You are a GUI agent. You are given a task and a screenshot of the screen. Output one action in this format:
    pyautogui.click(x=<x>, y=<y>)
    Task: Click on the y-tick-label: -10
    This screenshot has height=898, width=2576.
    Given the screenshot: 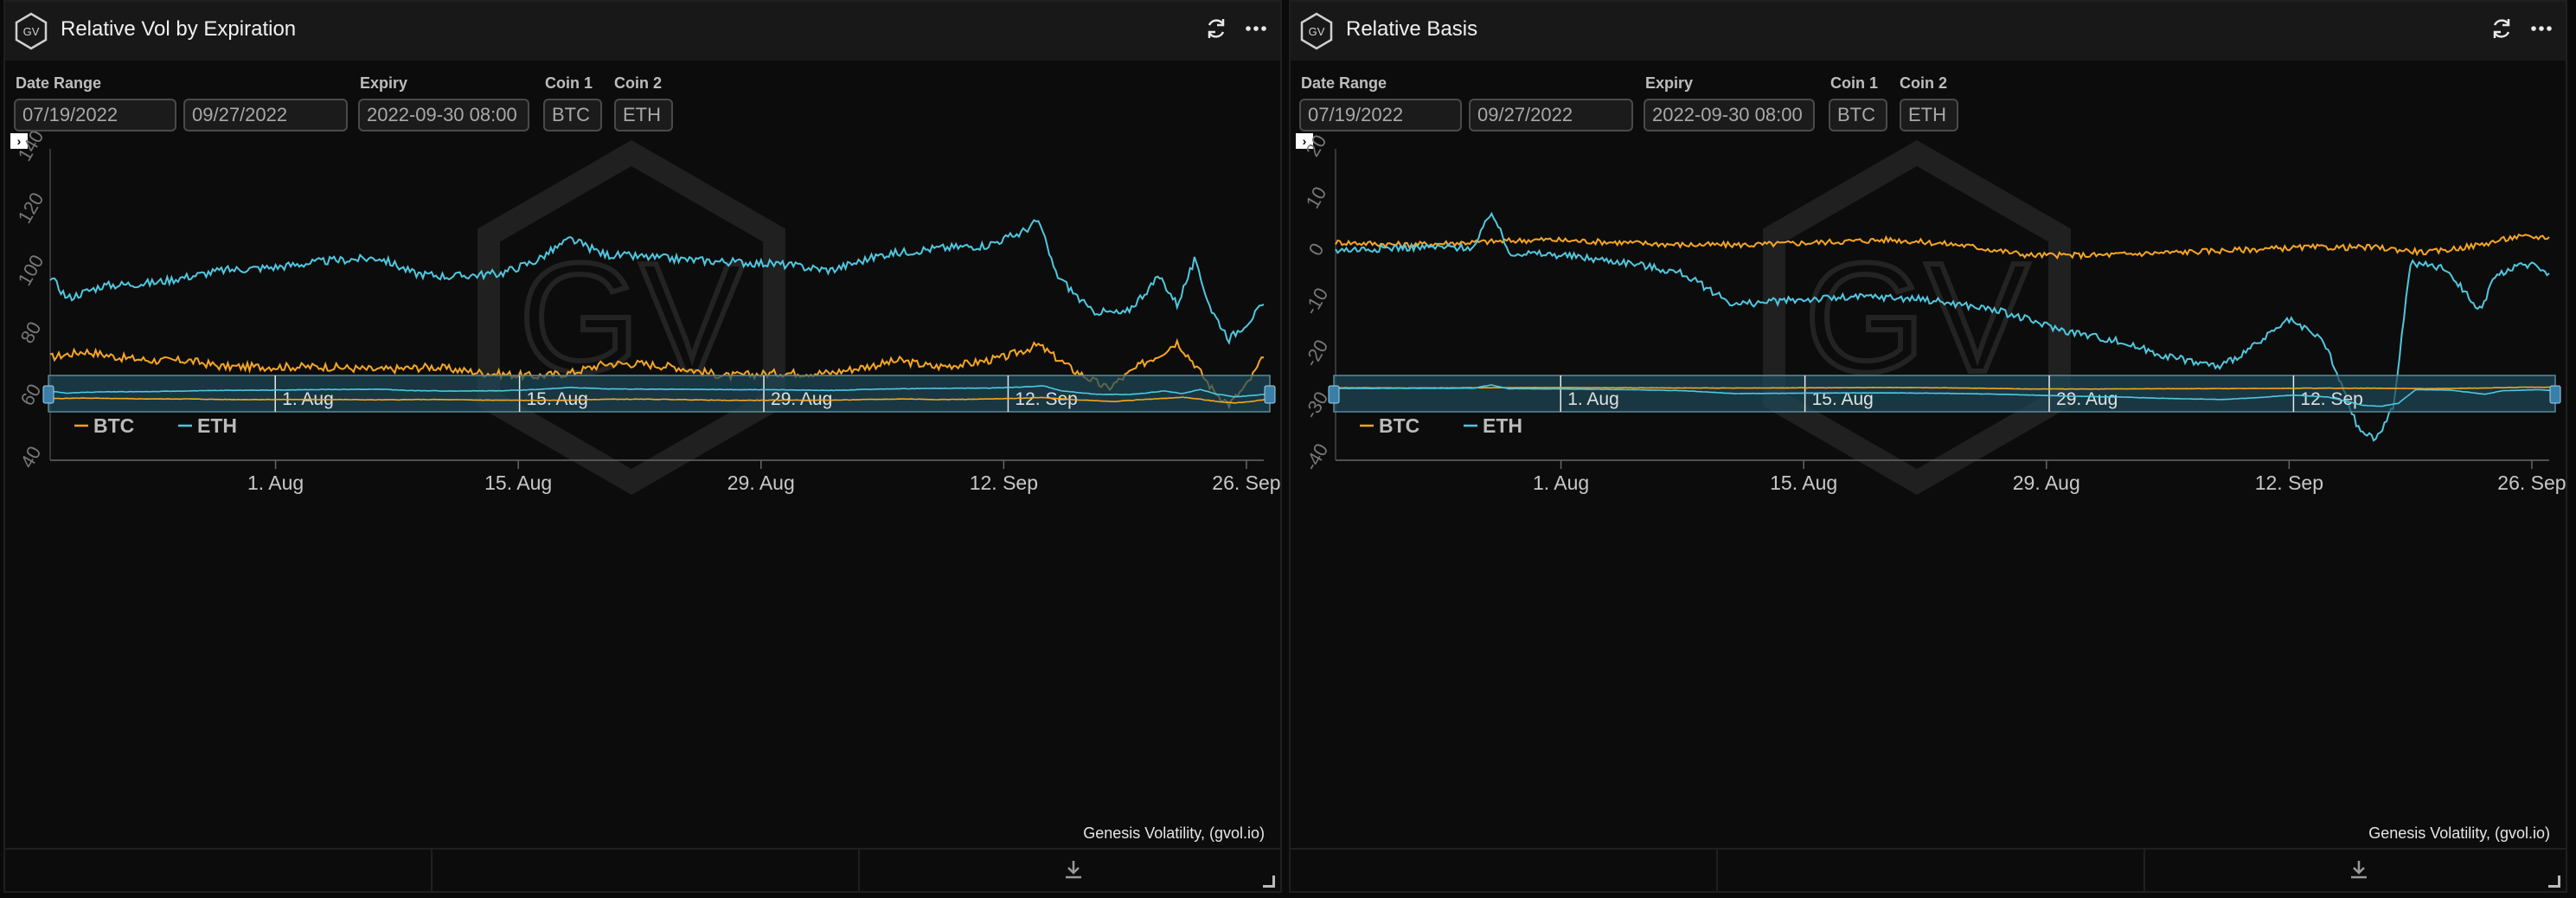 What is the action you would take?
    pyautogui.click(x=1316, y=301)
    